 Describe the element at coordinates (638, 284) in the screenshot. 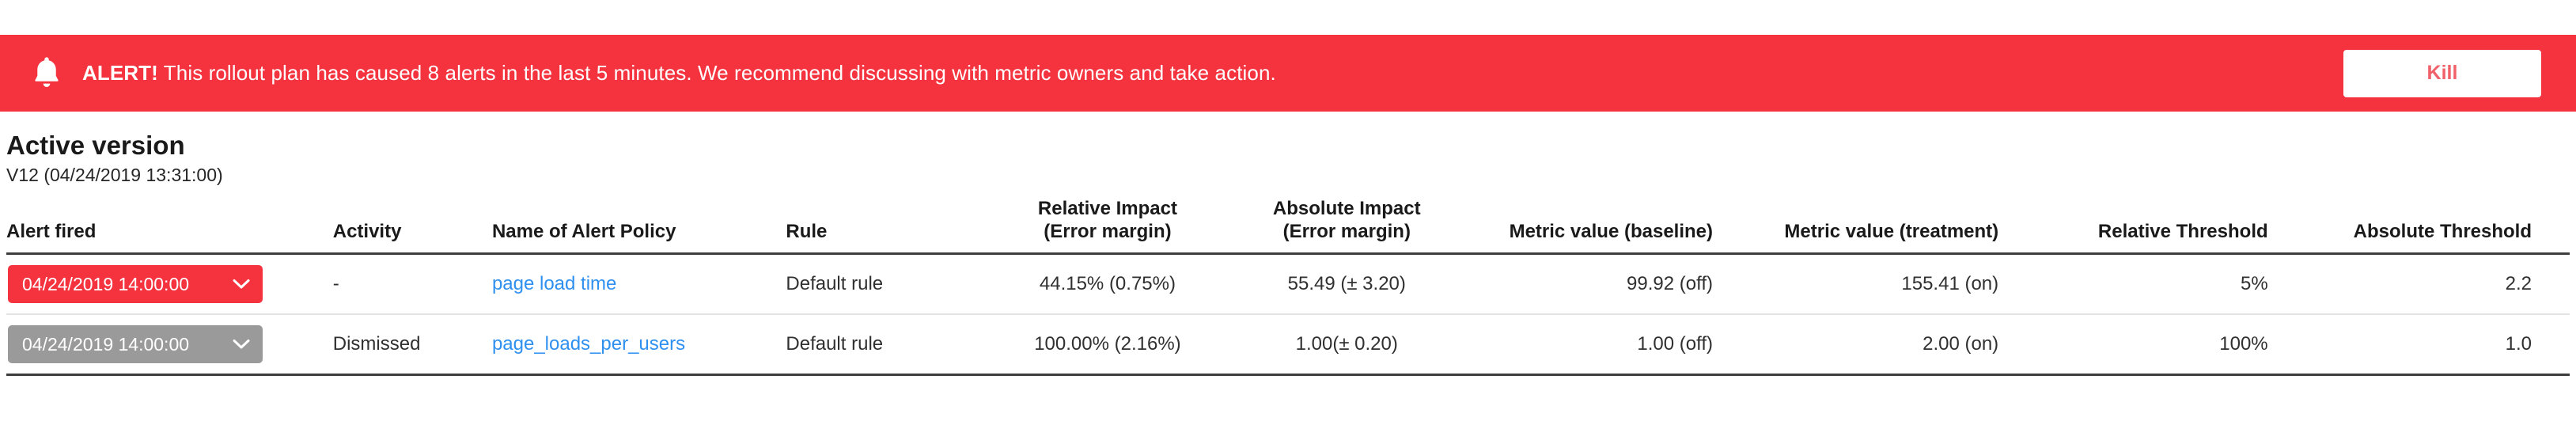

I see `cell-policy: page load time` at that location.